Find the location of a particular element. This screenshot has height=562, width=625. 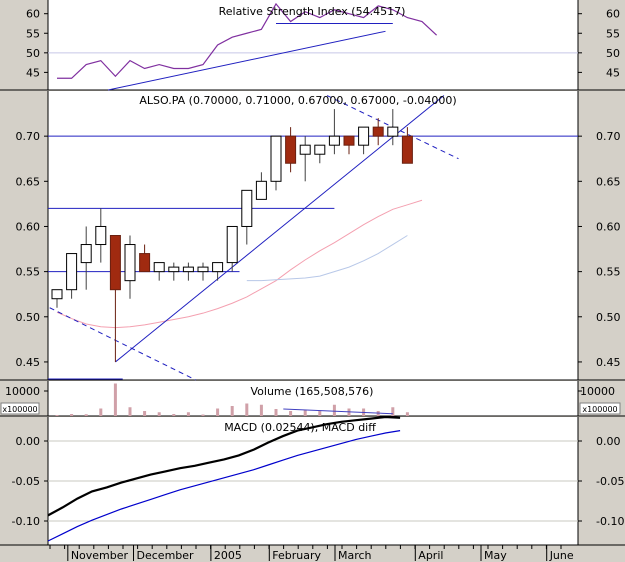

price-right-tick-label: 0.70 is located at coordinates (608, 136).